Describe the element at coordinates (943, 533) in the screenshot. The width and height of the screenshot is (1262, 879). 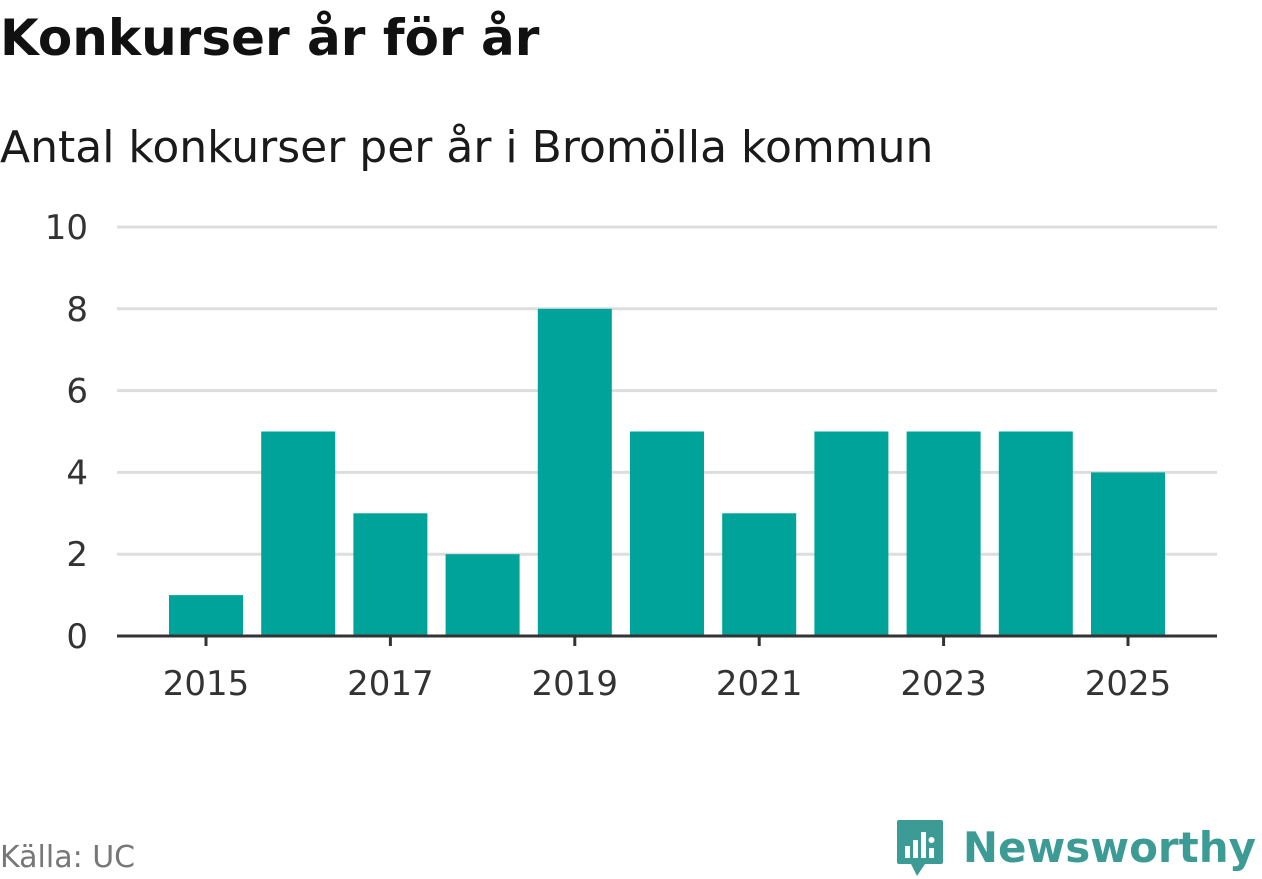
I see `bar-2023` at that location.